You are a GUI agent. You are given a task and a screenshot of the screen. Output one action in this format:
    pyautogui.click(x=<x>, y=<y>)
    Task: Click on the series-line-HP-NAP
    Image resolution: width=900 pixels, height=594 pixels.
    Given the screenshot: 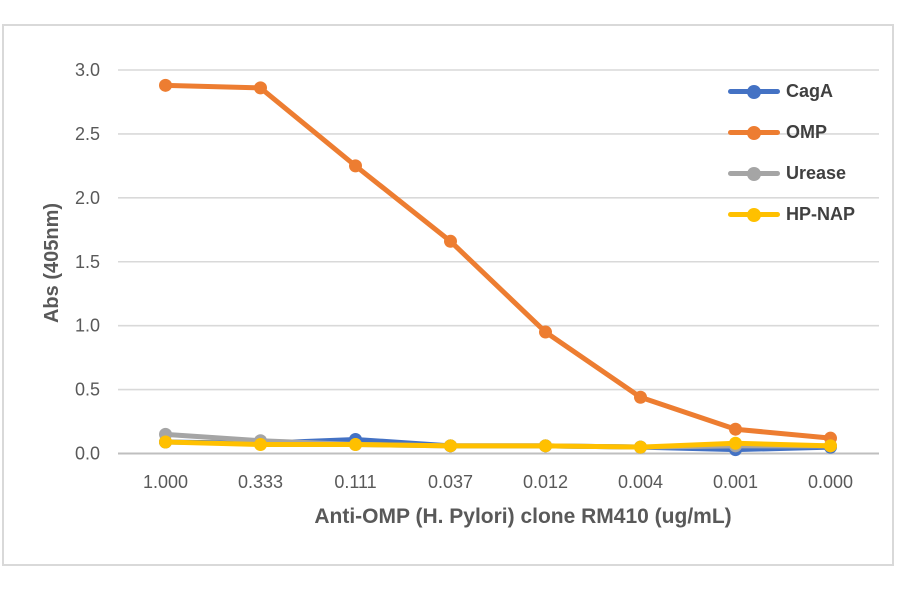 What is the action you would take?
    pyautogui.click(x=498, y=444)
    